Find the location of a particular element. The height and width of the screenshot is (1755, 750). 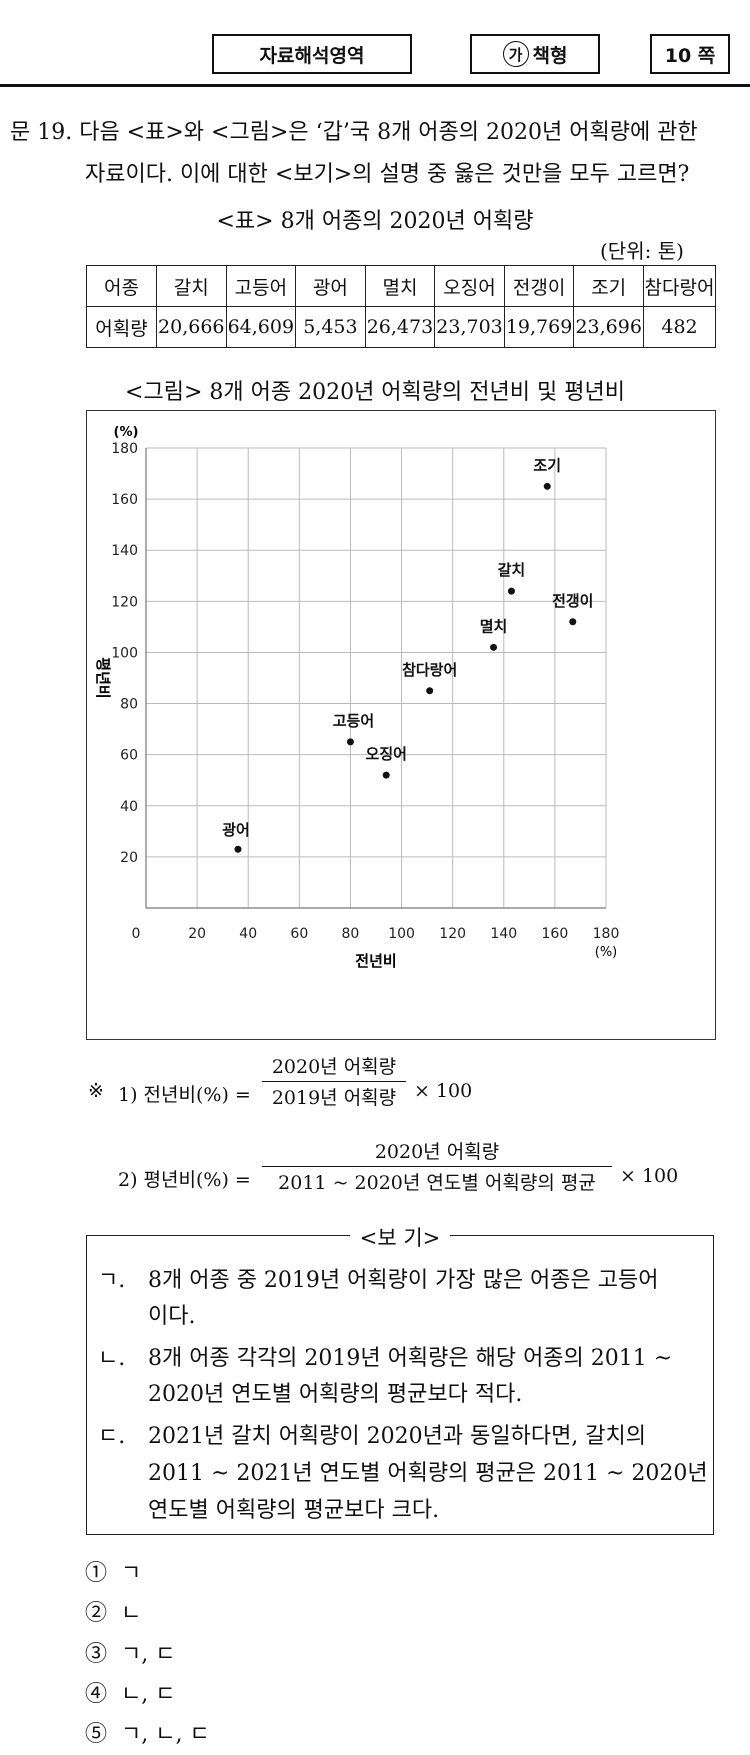

page-box: 10 쪽 is located at coordinates (690, 54).